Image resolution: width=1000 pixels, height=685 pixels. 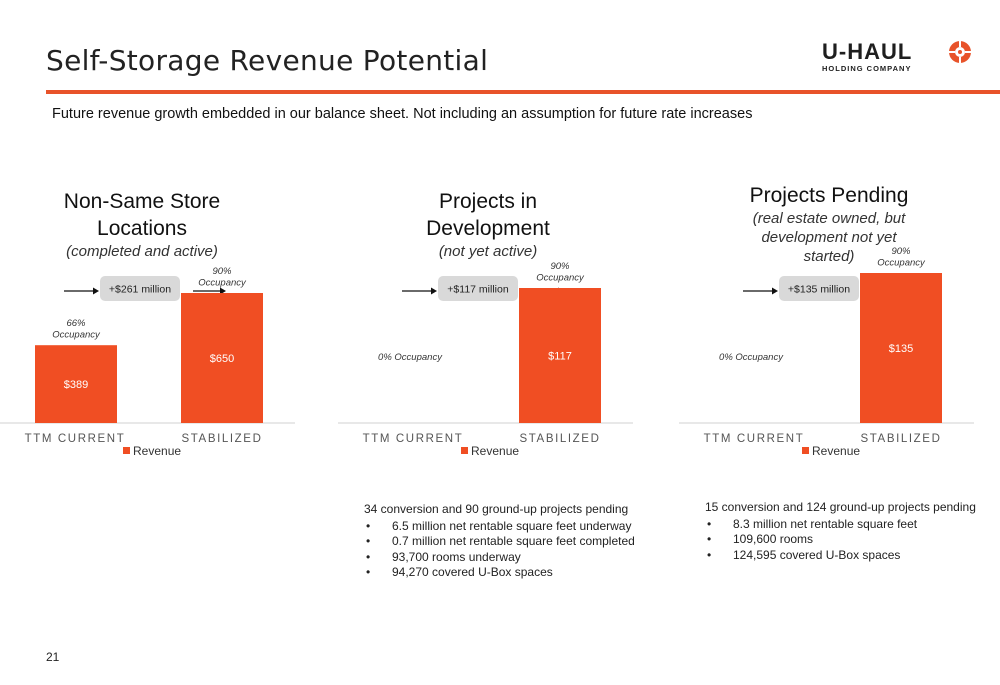 What do you see at coordinates (840, 556) in the screenshot?
I see `list-item: 124,595 covered U-Box spaces` at bounding box center [840, 556].